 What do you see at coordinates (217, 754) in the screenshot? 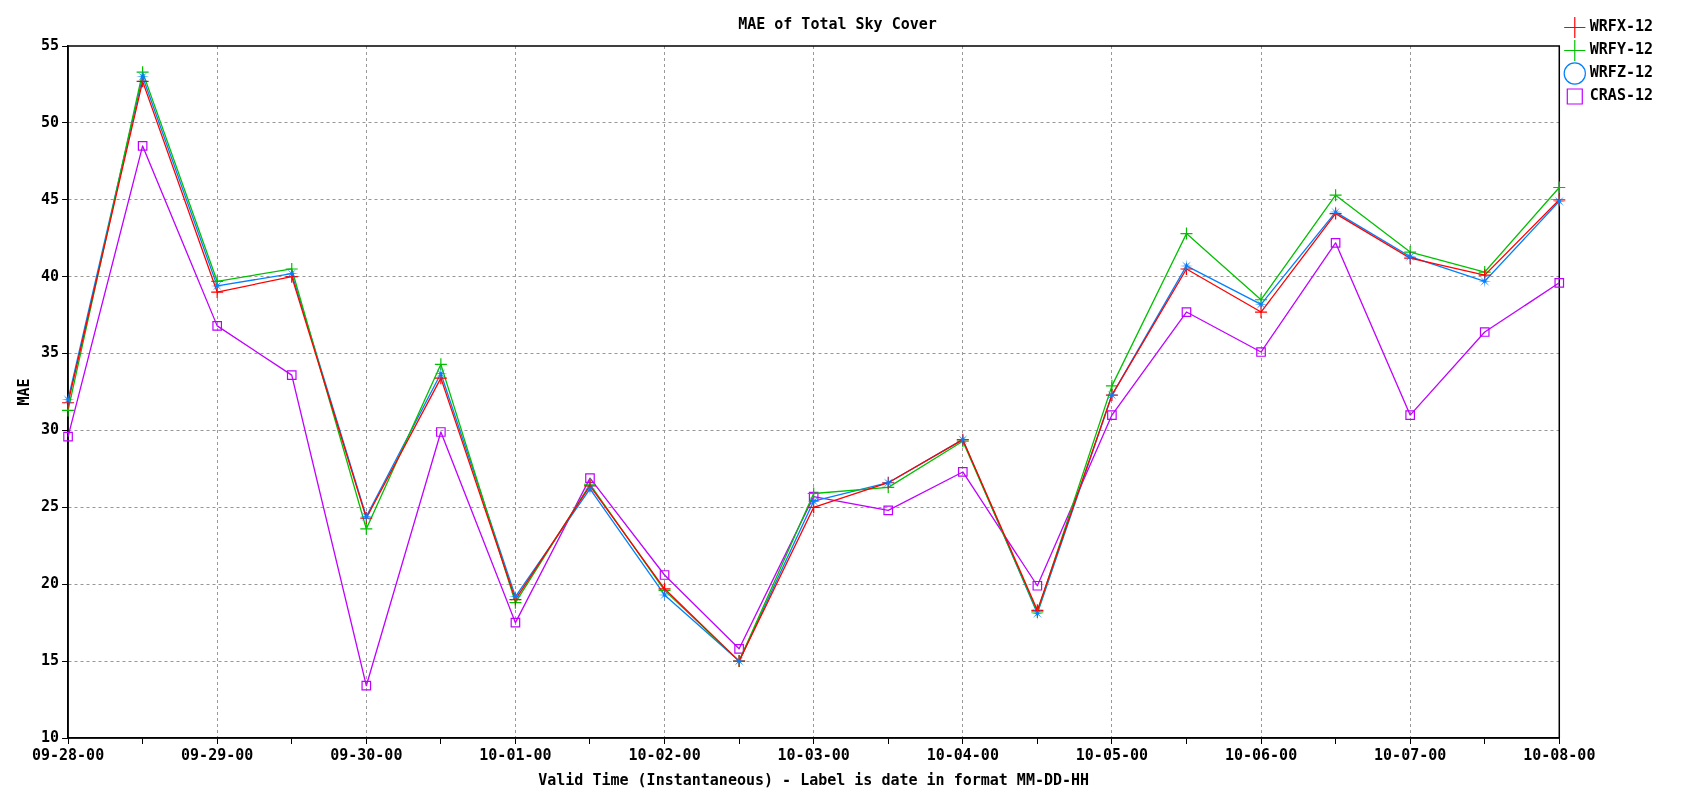
I see `x-tick-label: 09-29-00` at bounding box center [217, 754].